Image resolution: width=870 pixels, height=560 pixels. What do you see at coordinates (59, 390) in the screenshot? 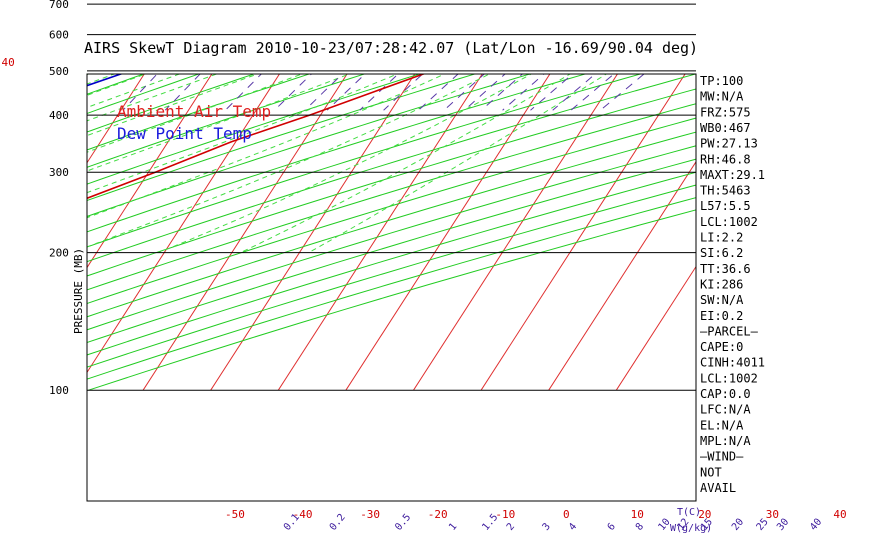
I see `pressure-tick-label: 100` at bounding box center [59, 390].